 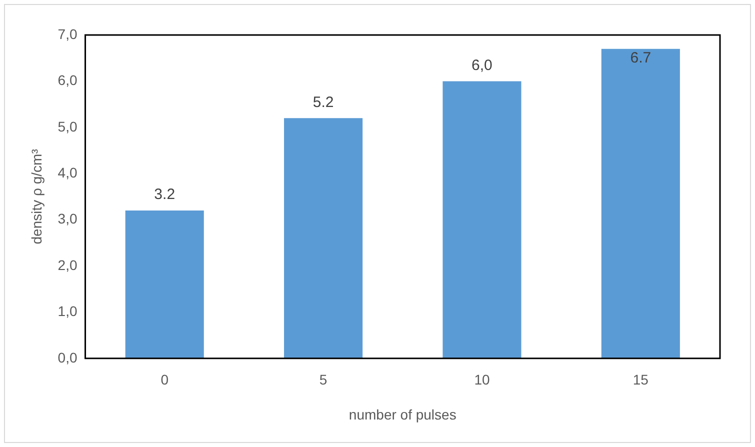 I want to click on y-axis-title: density ρ g/cm³, so click(x=36, y=196).